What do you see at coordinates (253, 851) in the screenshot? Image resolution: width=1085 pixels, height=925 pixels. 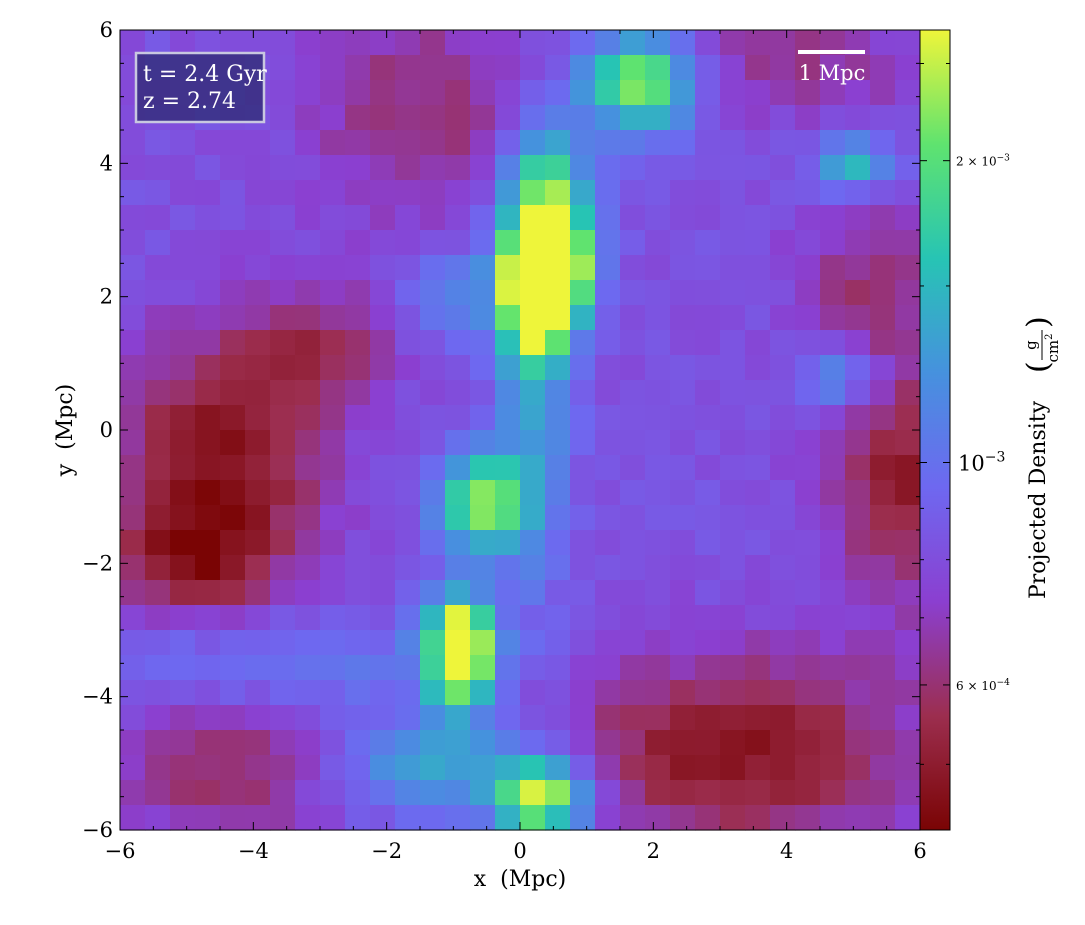 I see `x-tick-label: −4` at bounding box center [253, 851].